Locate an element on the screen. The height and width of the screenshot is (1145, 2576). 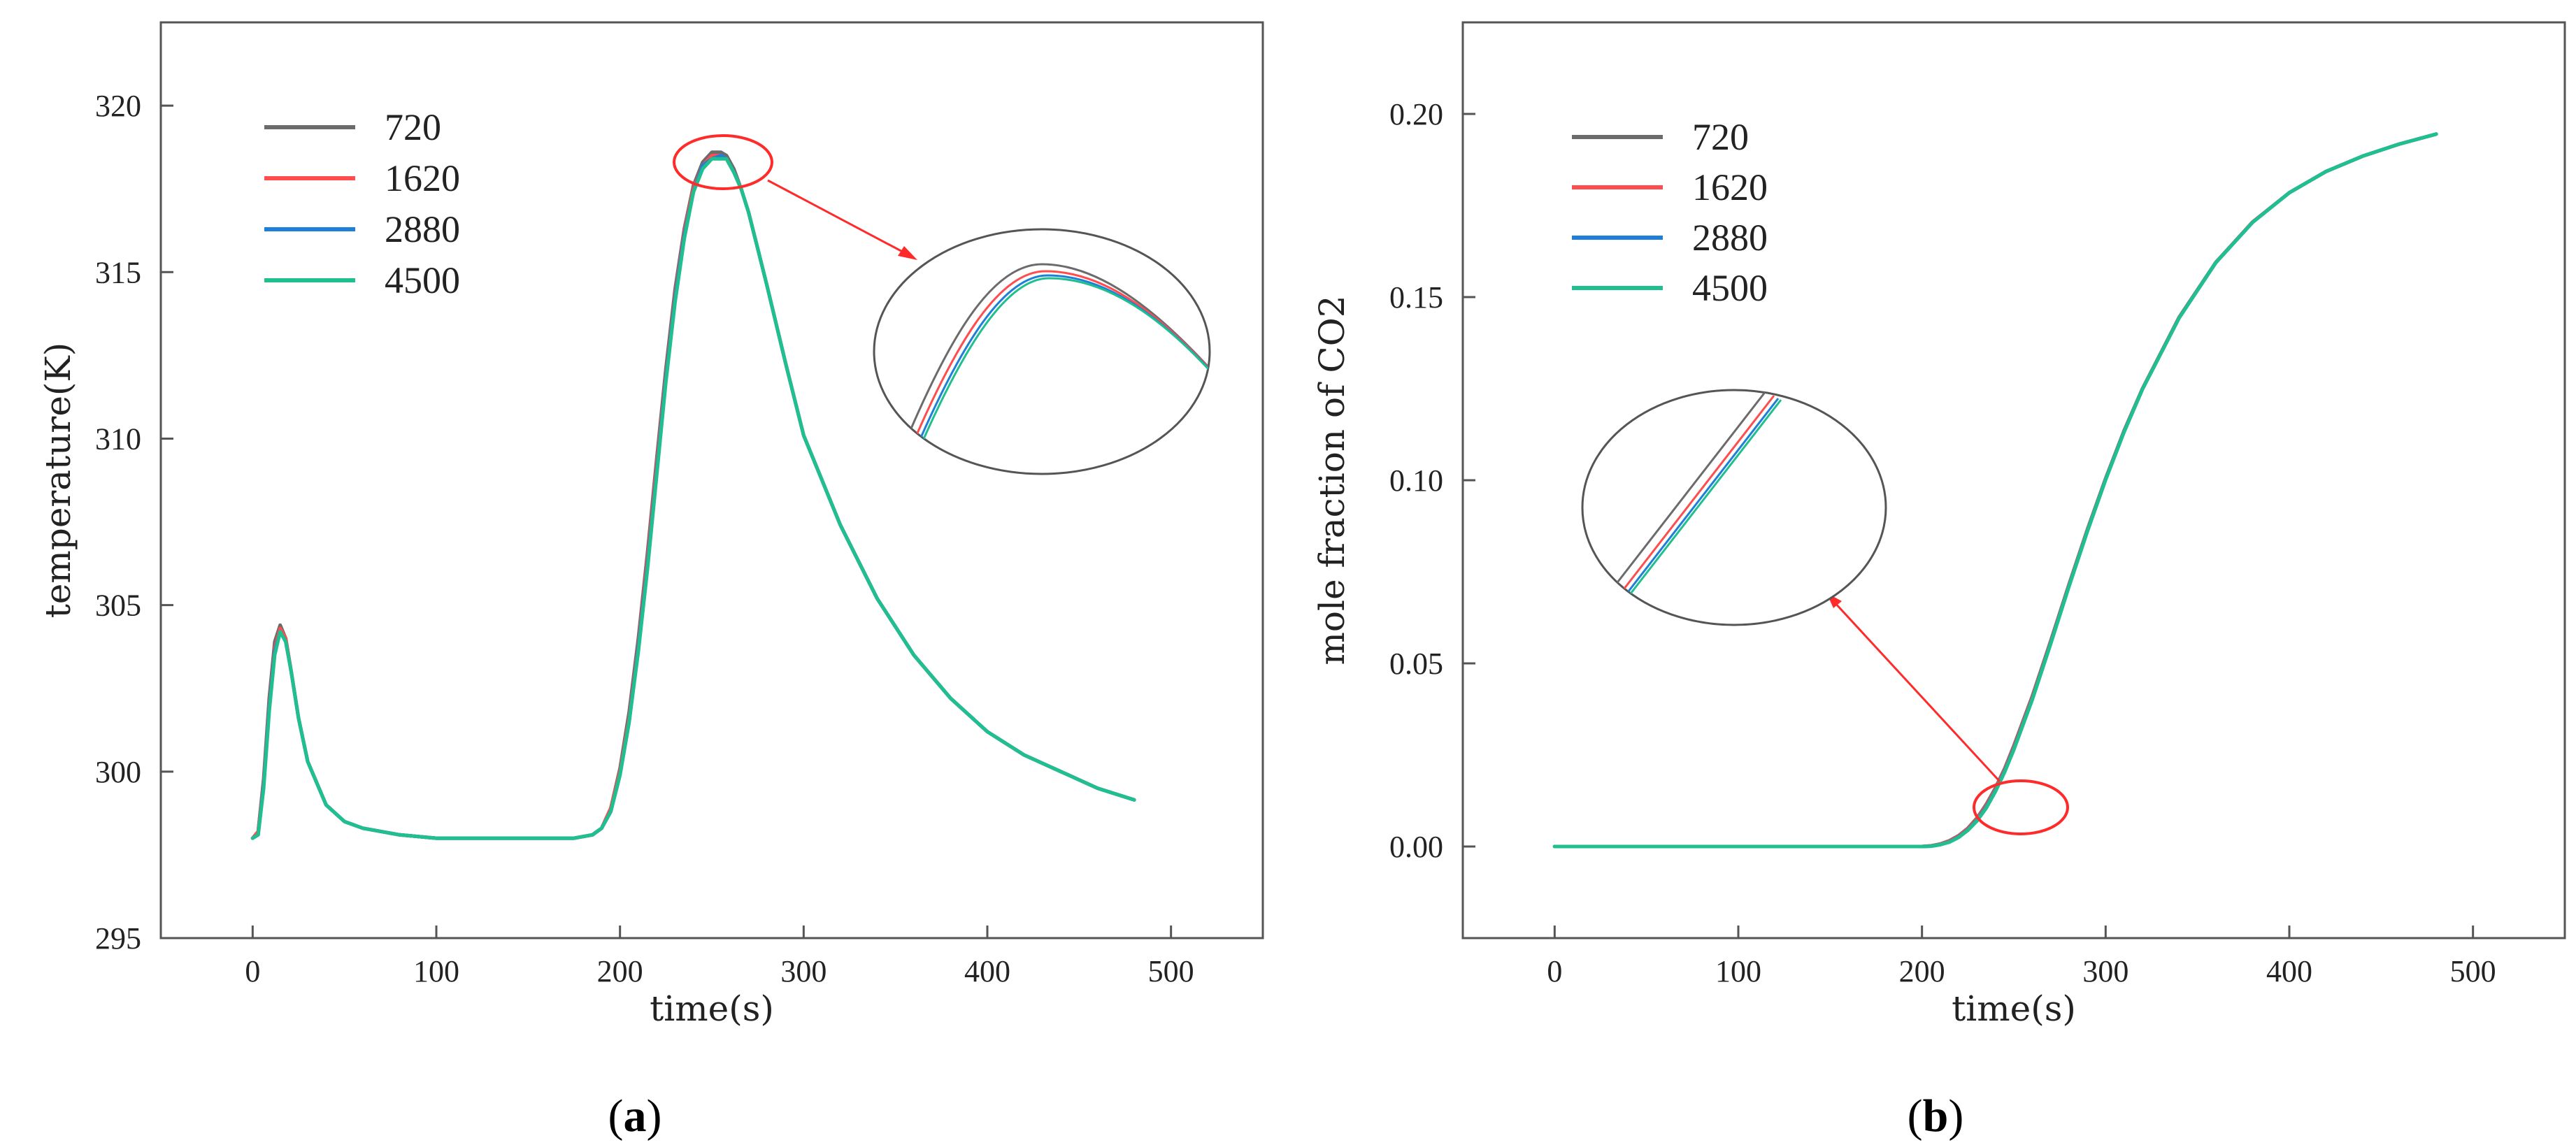
panel-a-x-tick-label: 100 is located at coordinates (436, 971).